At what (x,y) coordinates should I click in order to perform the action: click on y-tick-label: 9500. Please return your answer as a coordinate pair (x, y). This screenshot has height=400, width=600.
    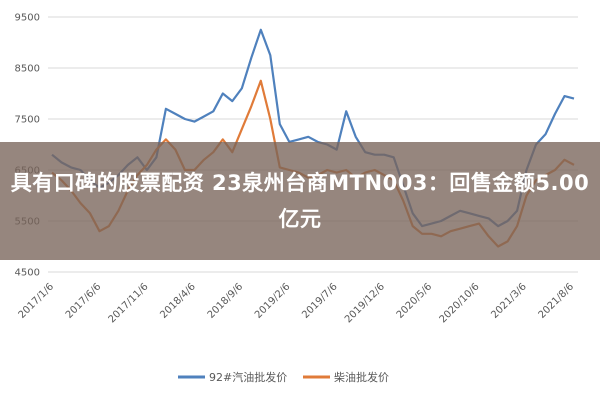
    Looking at the image, I should click on (27, 18).